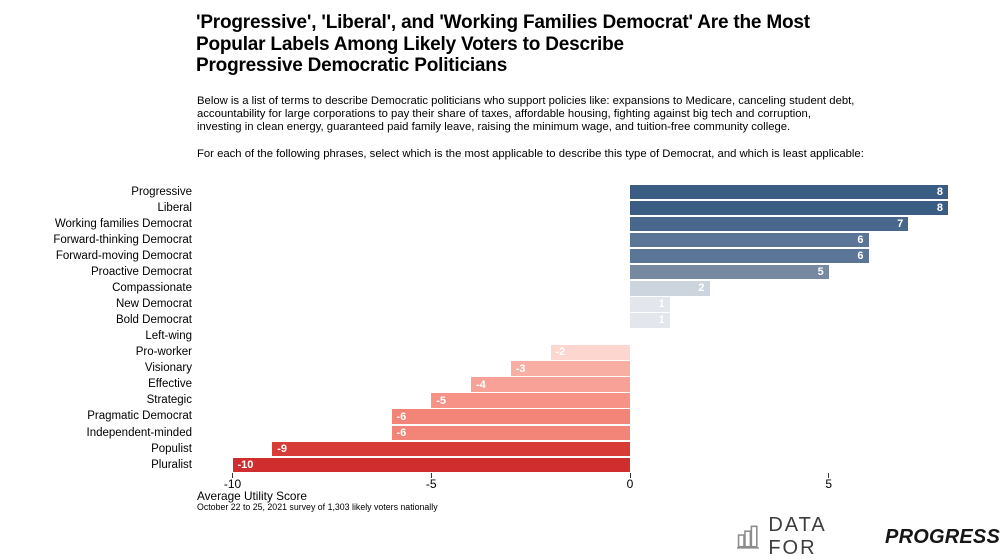 The width and height of the screenshot is (1000, 560). Describe the element at coordinates (168, 368) in the screenshot. I see `category-label: Visionary` at that location.